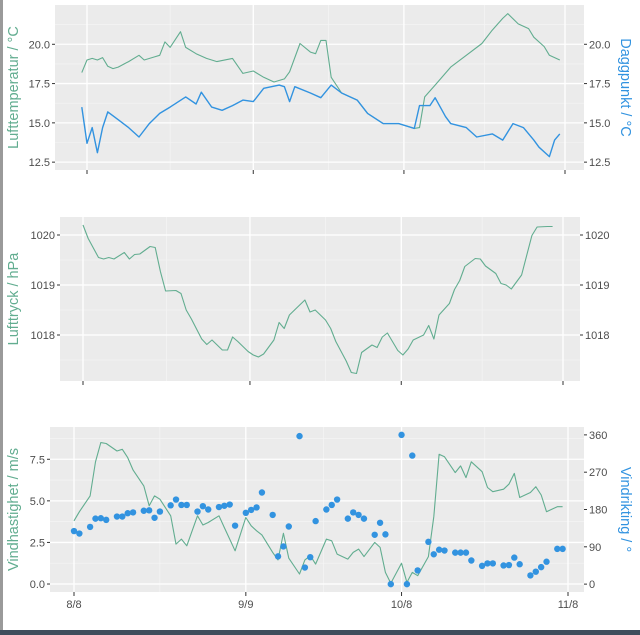 The height and width of the screenshot is (635, 640). I want to click on y-tick-label: 7.5, so click(37, 460).